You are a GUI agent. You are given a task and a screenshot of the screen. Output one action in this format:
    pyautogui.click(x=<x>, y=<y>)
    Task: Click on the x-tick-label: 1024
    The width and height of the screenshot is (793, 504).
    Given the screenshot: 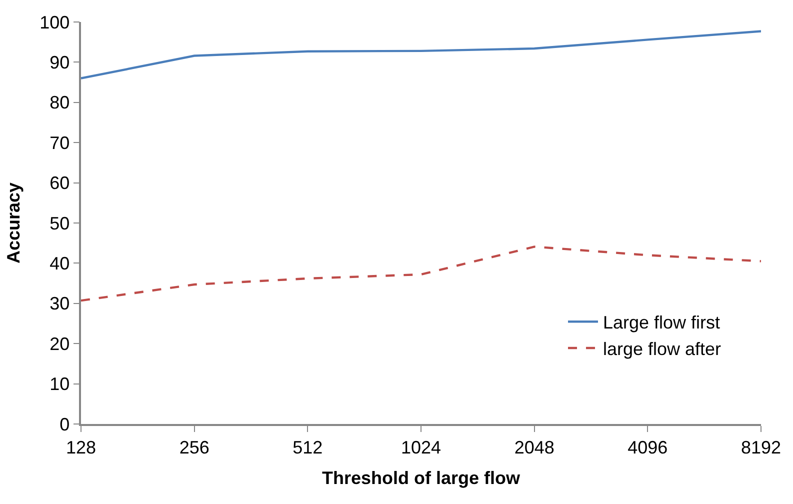 What is the action you would take?
    pyautogui.click(x=421, y=447)
    